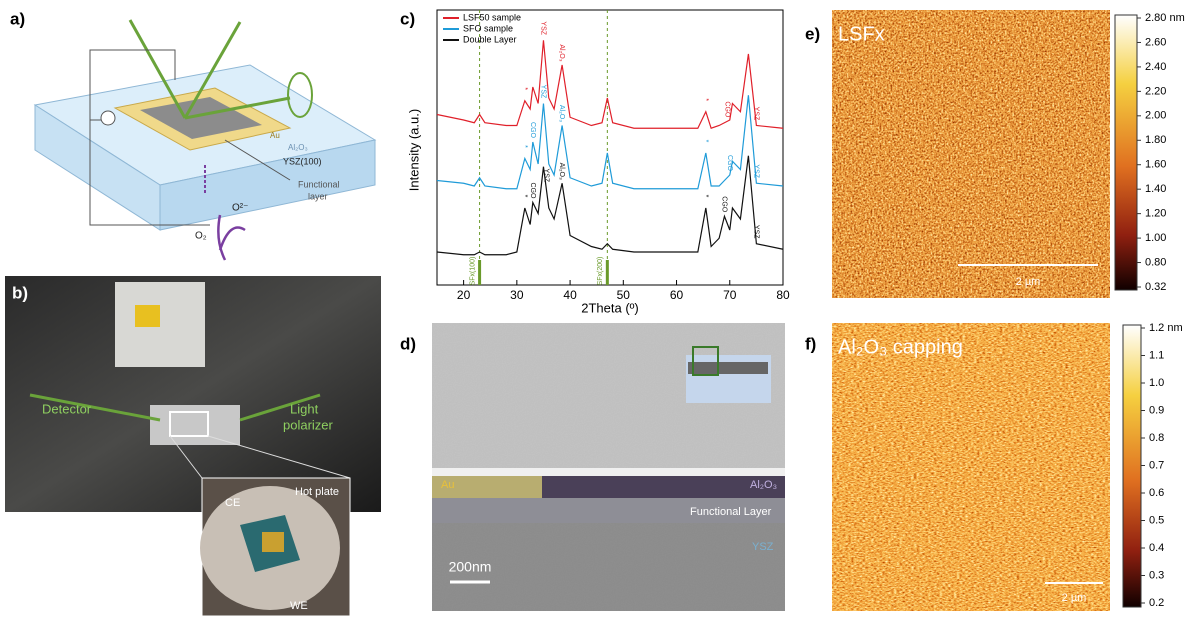 Image resolution: width=1194 pixels, height=621 pixels. Describe the element at coordinates (490, 39) in the screenshot. I see `legend-label: Double Layer` at that location.